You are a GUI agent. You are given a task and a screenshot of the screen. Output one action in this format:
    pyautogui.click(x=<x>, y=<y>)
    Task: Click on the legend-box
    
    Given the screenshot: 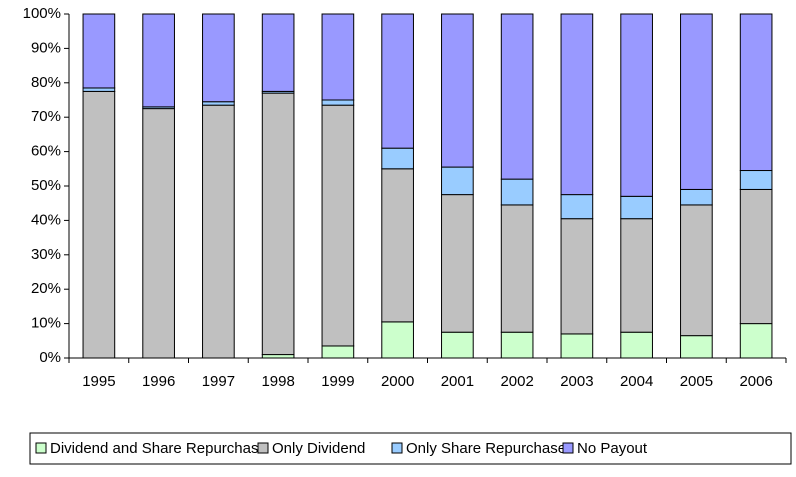 What is the action you would take?
    pyautogui.click(x=410, y=448)
    